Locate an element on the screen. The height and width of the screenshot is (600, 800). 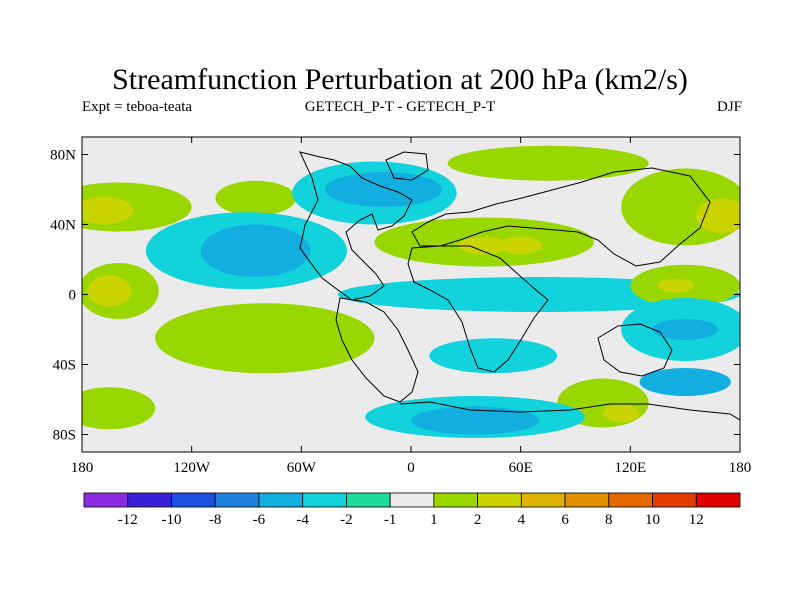
y-tick-label-0: 80N is located at coordinates (63, 156).